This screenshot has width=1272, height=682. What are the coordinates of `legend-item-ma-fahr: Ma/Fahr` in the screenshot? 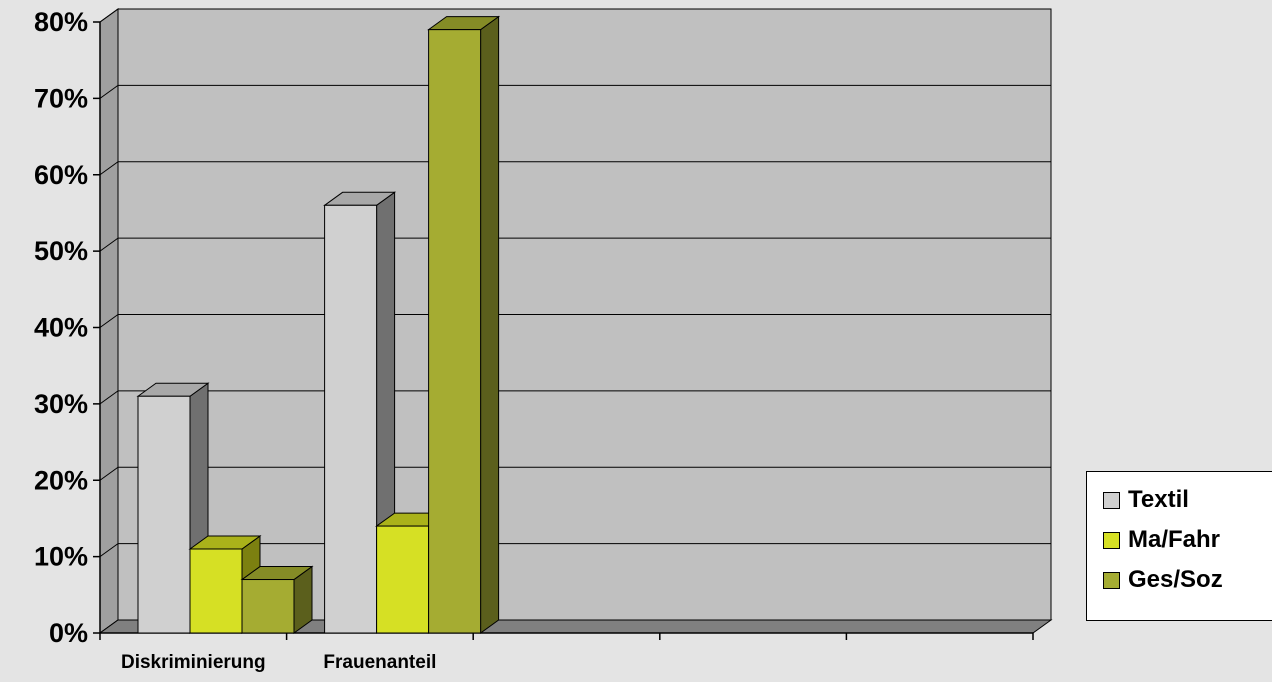 It's located at (1161, 540).